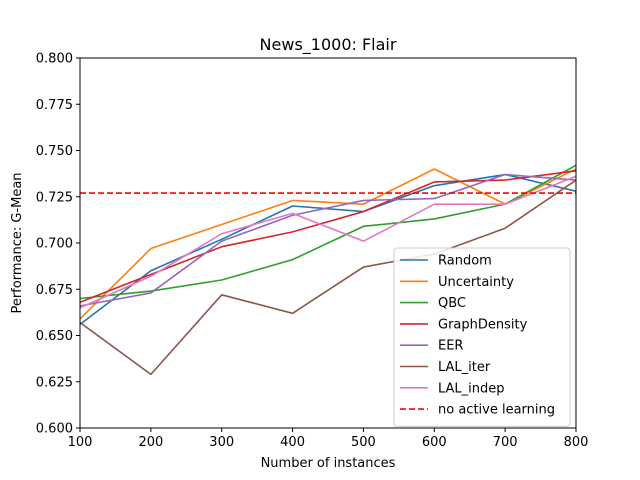  I want to click on y-tick-label: 0.625, so click(54, 382).